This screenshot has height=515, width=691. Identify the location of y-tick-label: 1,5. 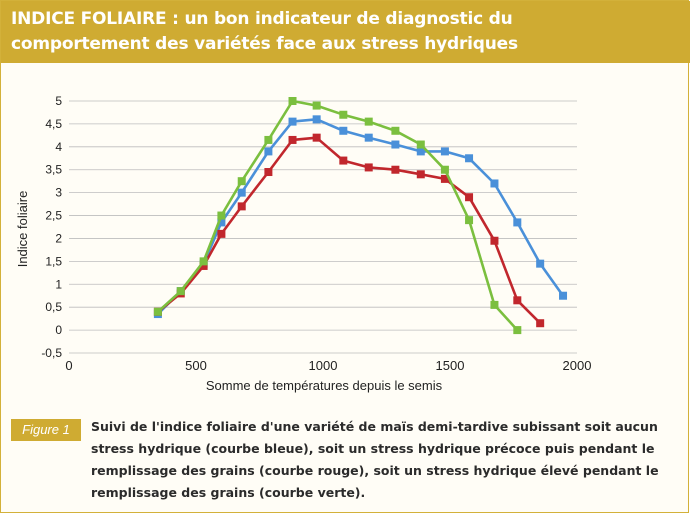
(53, 261).